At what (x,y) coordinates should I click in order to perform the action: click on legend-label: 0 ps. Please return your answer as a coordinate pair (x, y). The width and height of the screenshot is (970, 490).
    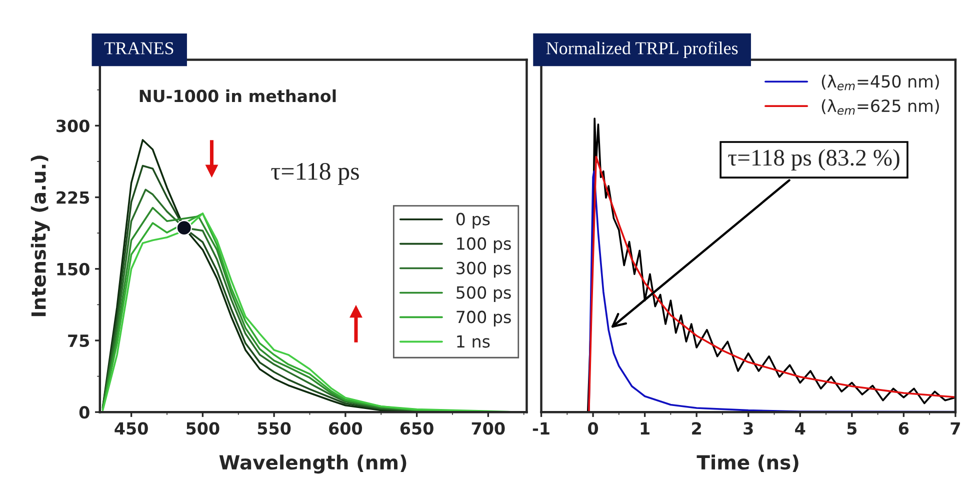
    Looking at the image, I should click on (473, 220).